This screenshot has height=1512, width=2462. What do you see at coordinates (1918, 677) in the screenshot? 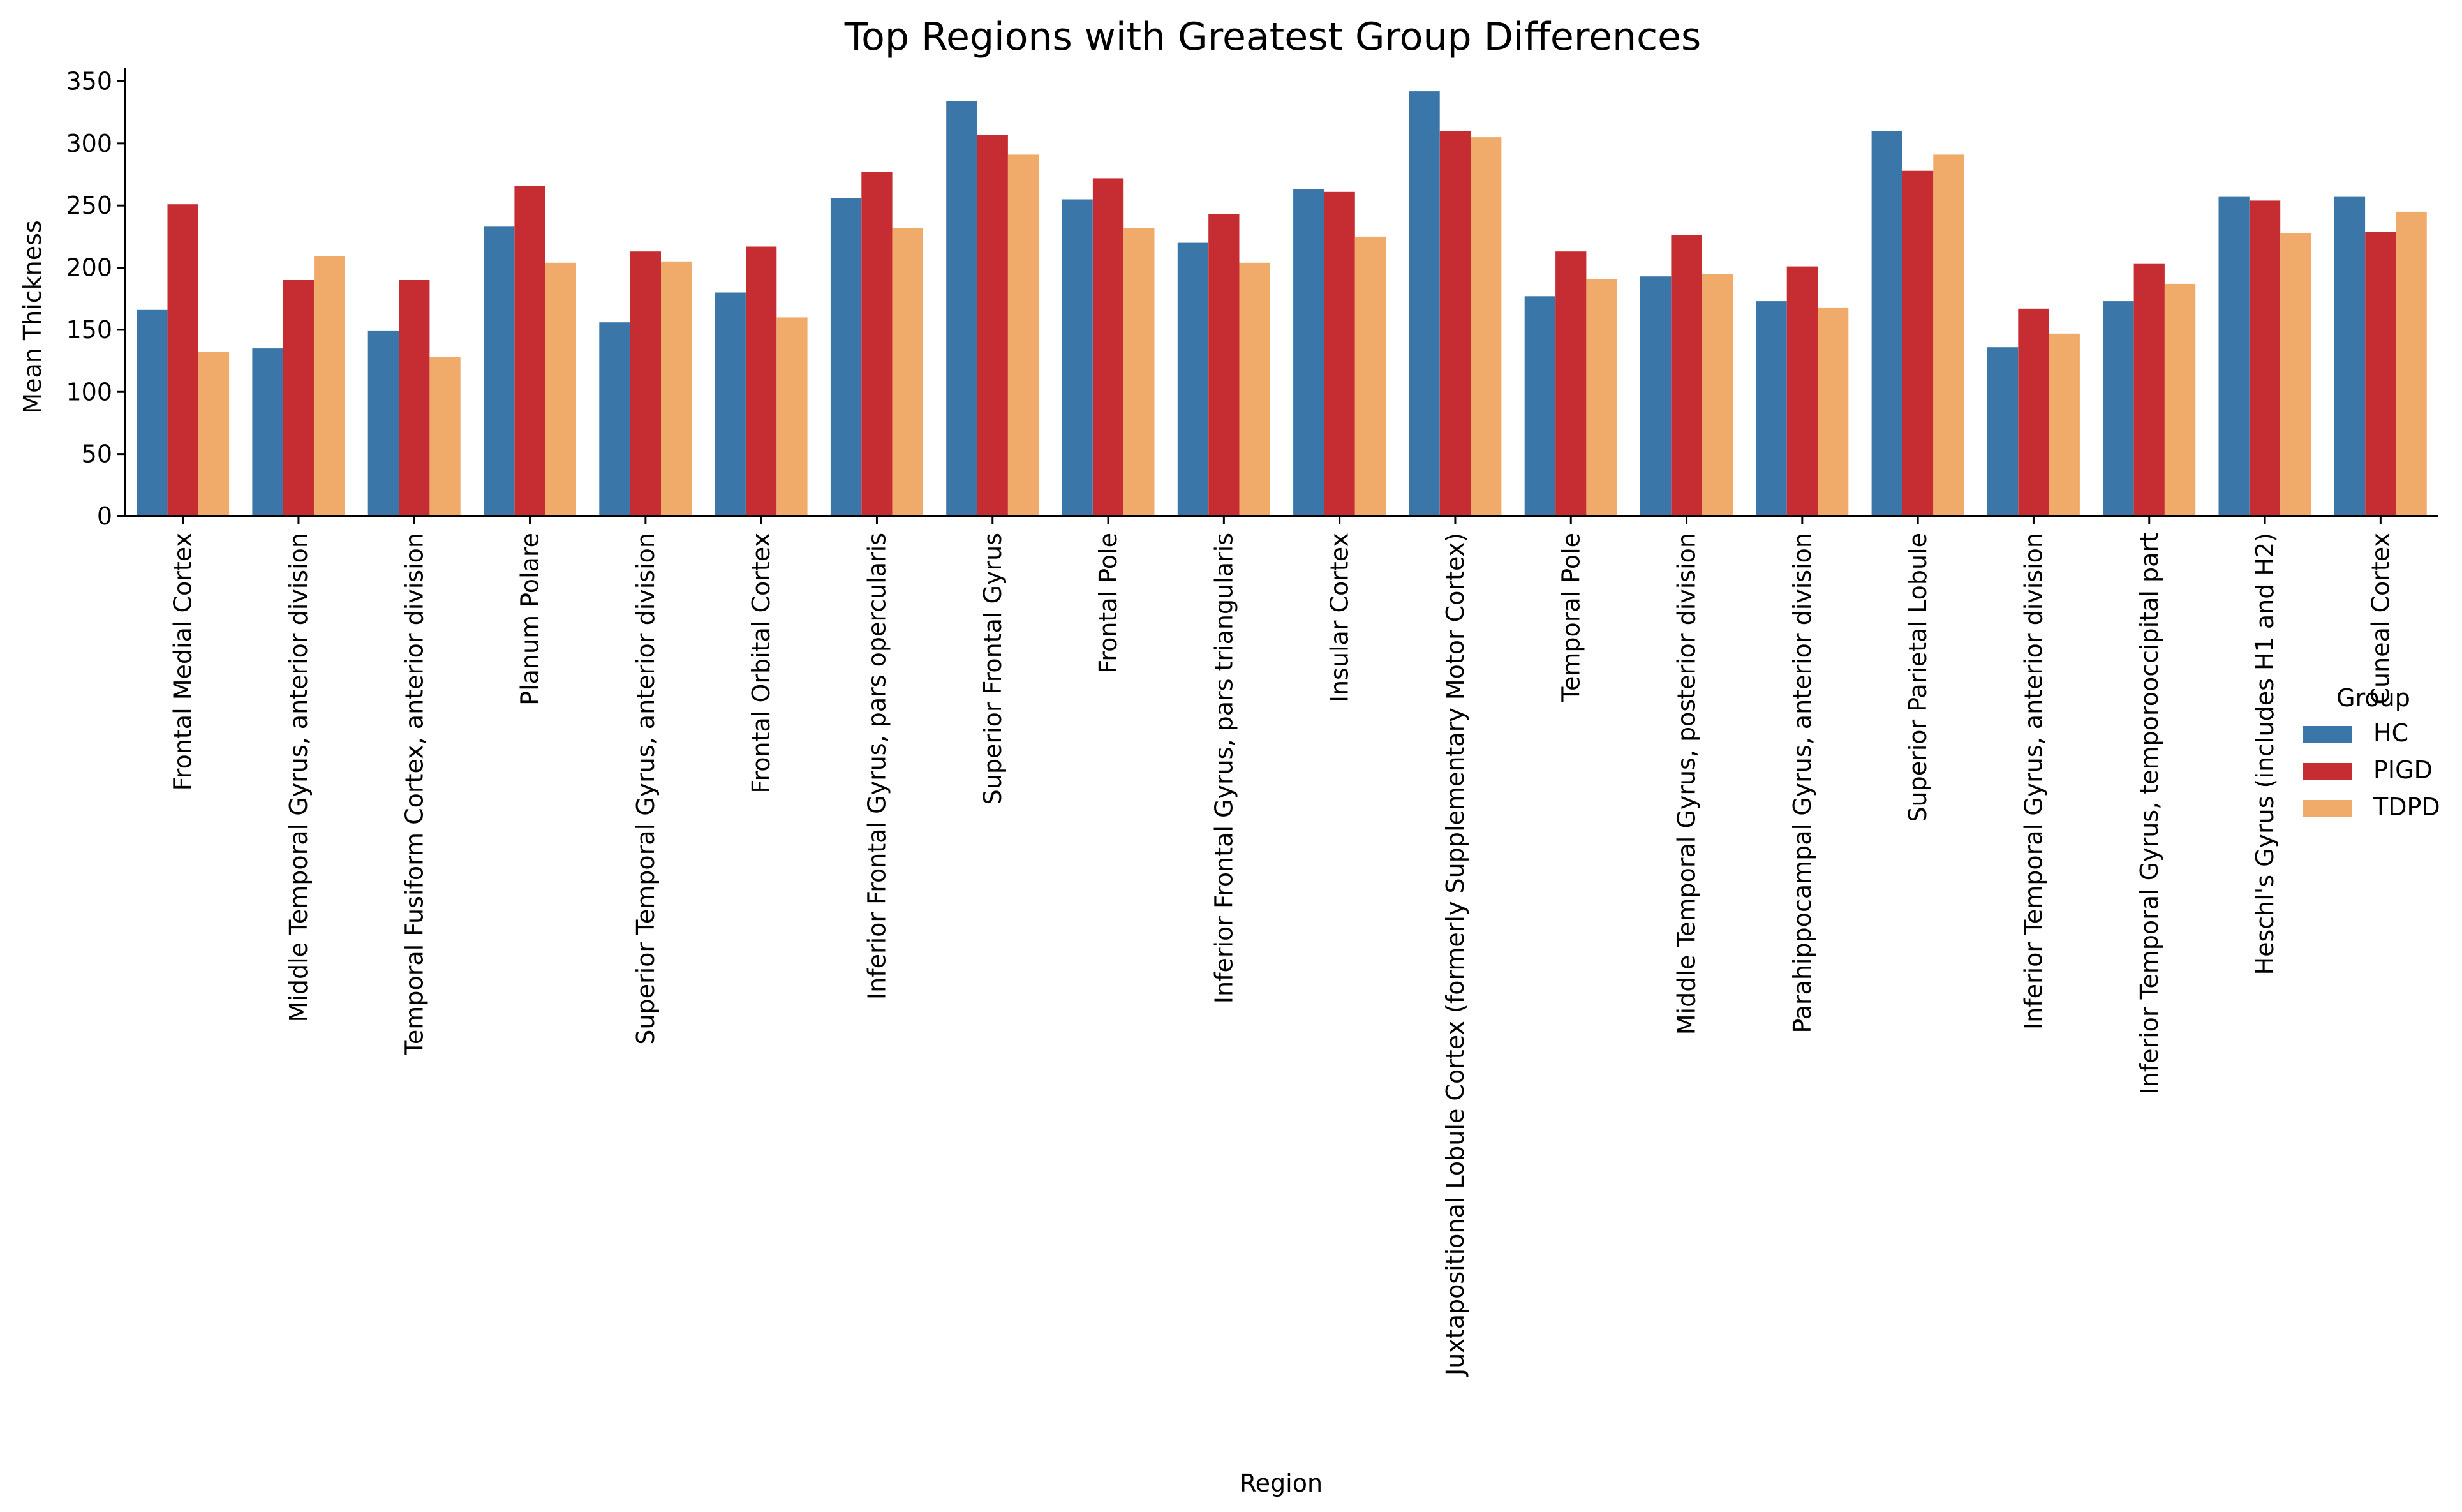
I see `x-tick-label: Superior Parietal Lobule` at bounding box center [1918, 677].